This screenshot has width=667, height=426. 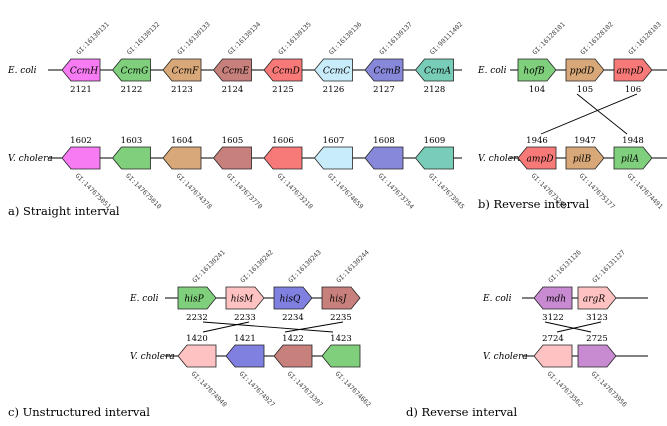 What do you see at coordinates (609, 266) in the screenshot?
I see `gi-label: GI:16131127` at bounding box center [609, 266].